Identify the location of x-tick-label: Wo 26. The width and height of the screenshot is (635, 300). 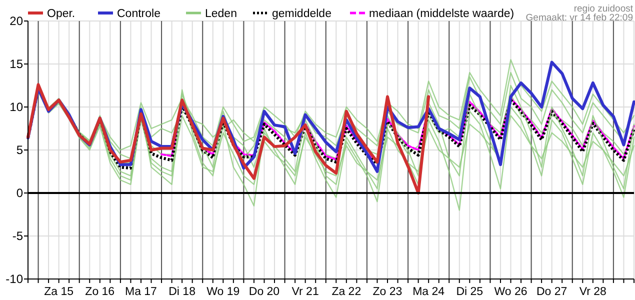
(511, 292).